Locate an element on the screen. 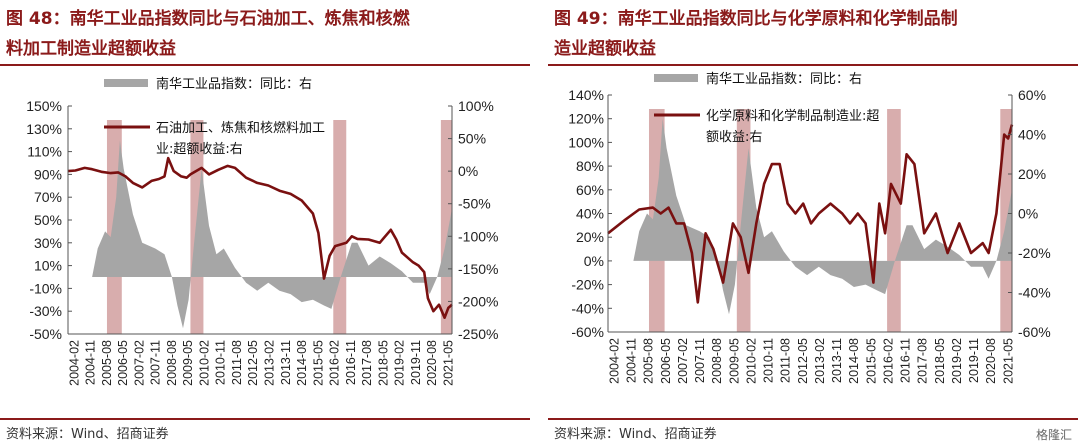 This screenshot has width=1080, height=447. left-tick-label: 20% is located at coordinates (590, 237).